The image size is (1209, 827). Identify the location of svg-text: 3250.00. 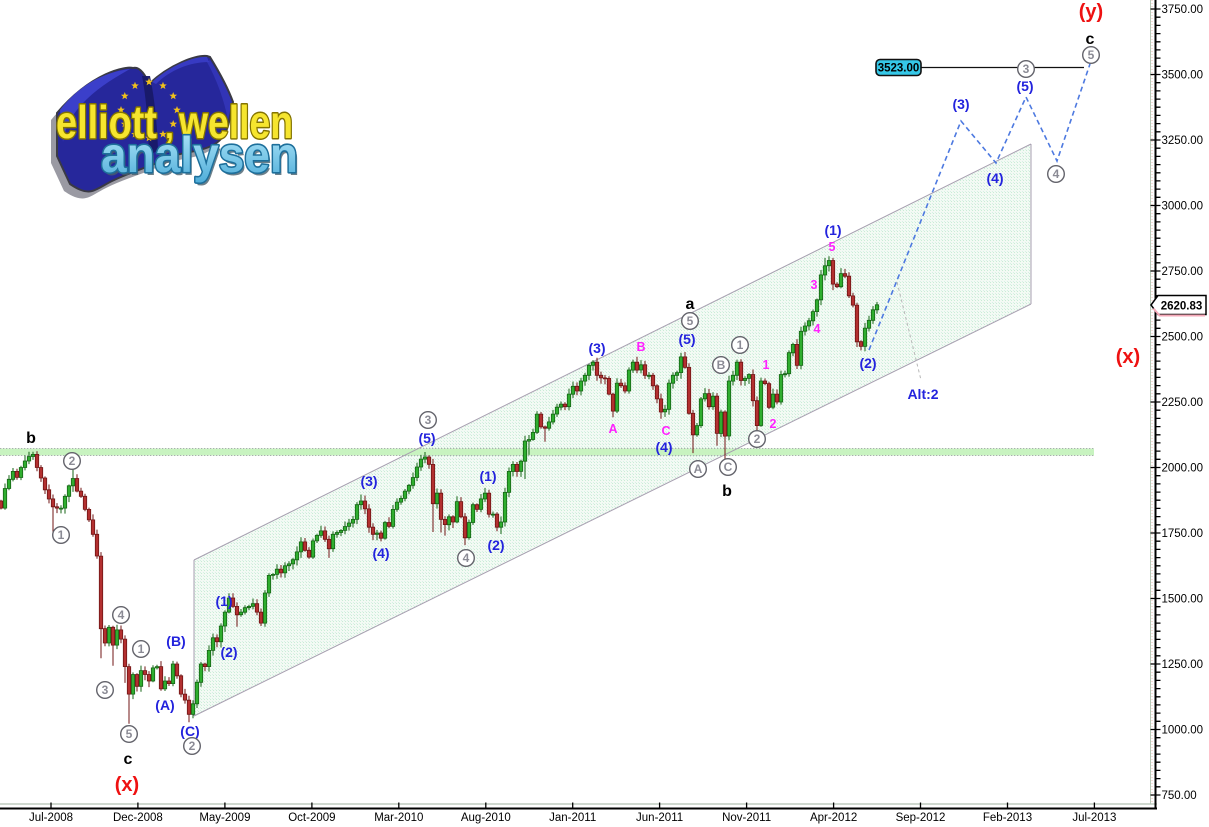
(1183, 141).